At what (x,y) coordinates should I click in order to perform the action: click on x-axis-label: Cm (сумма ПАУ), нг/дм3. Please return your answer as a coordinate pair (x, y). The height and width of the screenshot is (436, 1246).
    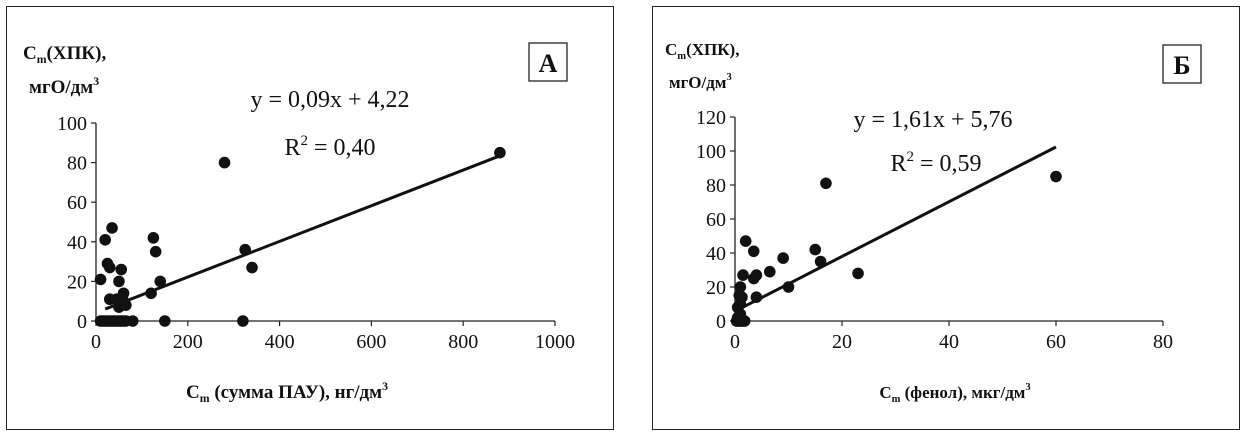
    Looking at the image, I should click on (287, 392).